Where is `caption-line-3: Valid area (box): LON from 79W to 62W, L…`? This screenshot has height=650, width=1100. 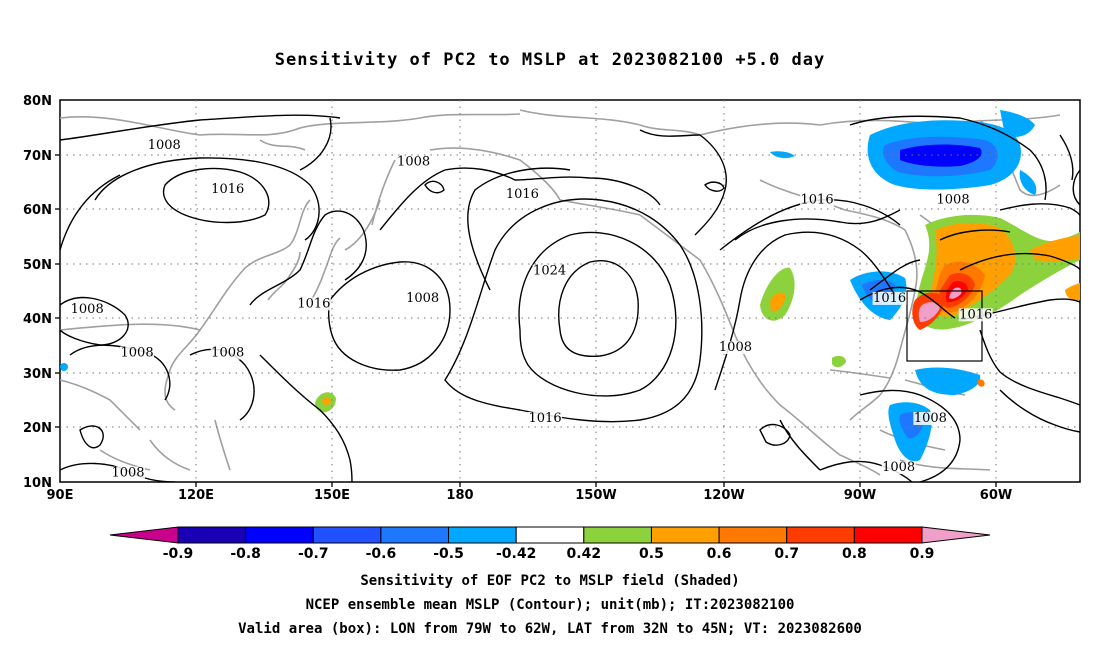
caption-line-3: Valid area (box): LON from 79W to 62W, L… is located at coordinates (550, 629).